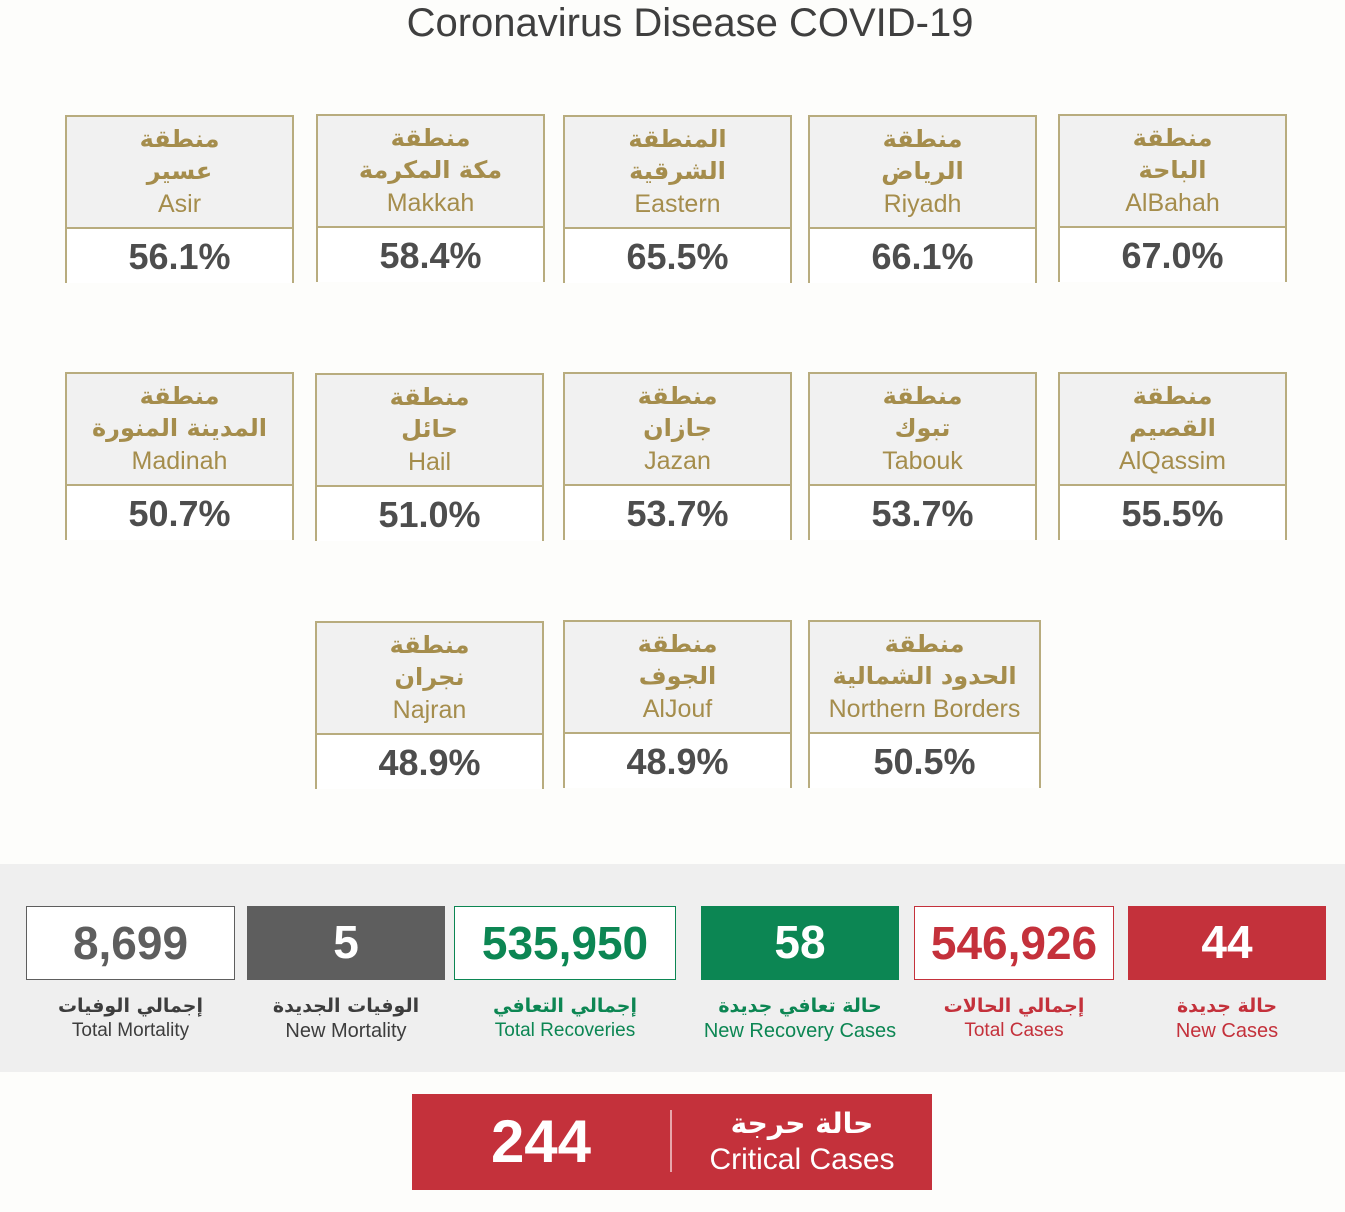  I want to click on region-header: منطقة نجران Najran, so click(429, 679).